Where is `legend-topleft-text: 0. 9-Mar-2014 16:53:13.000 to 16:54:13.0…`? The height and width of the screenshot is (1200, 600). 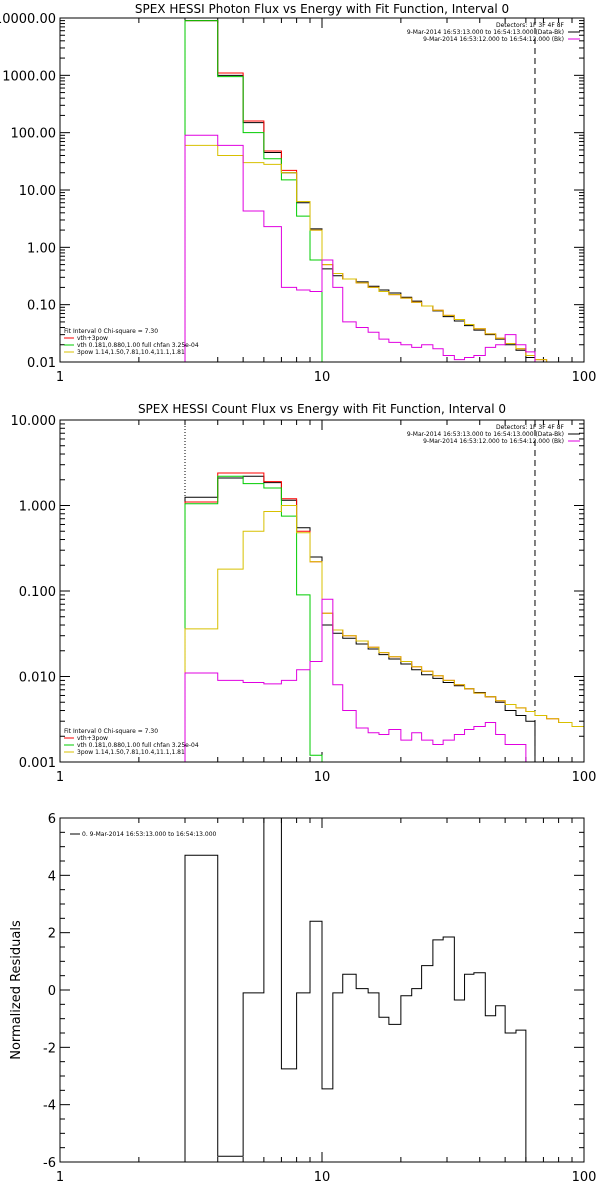
legend-topleft-text: 0. 9-Mar-2014 16:53:13.000 to 16:54:13.0… is located at coordinates (149, 834).